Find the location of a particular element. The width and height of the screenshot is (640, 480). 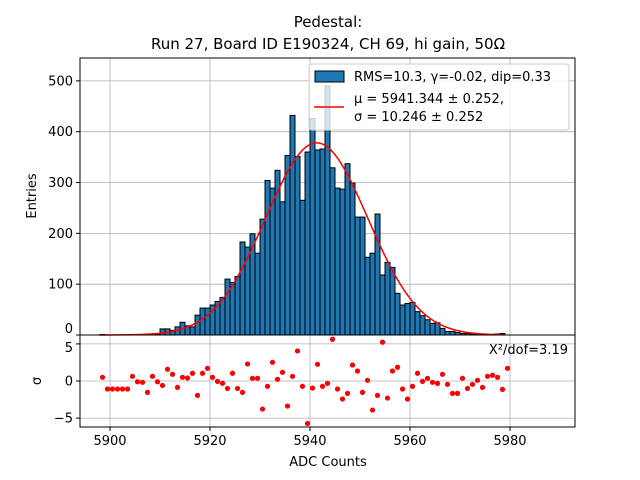

chi2-annotation: X²/dof=3.19 is located at coordinates (528, 350).